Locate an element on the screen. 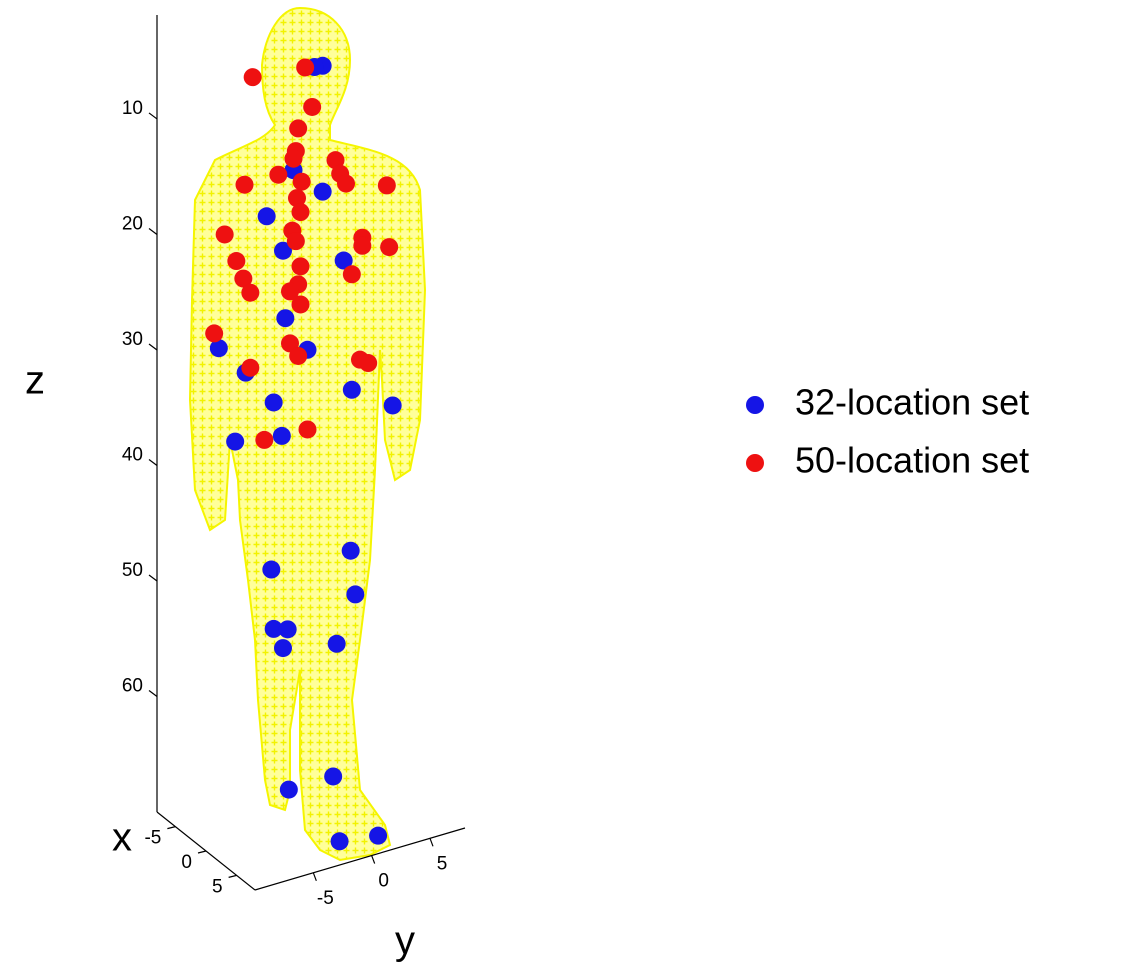 The image size is (1148, 967). z-tick-label: 30 is located at coordinates (132, 339).